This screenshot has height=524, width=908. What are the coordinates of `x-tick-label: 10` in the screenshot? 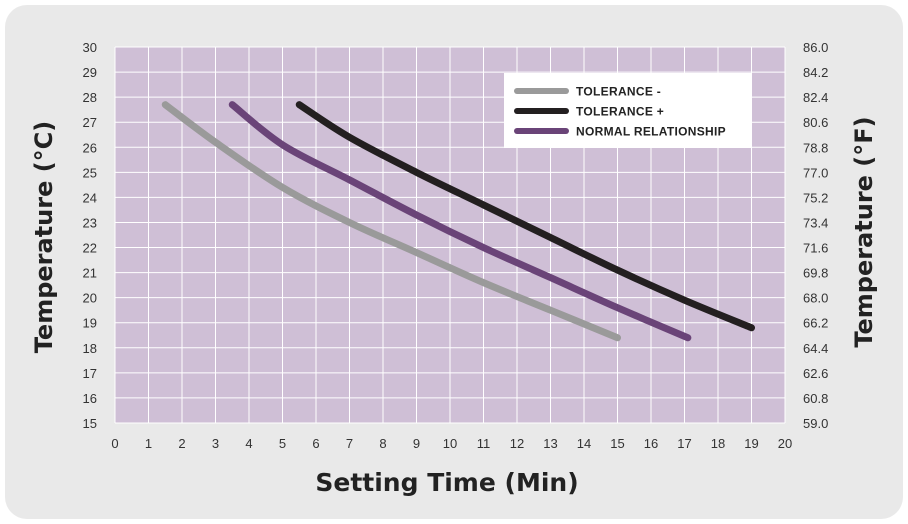 It's located at (450, 443).